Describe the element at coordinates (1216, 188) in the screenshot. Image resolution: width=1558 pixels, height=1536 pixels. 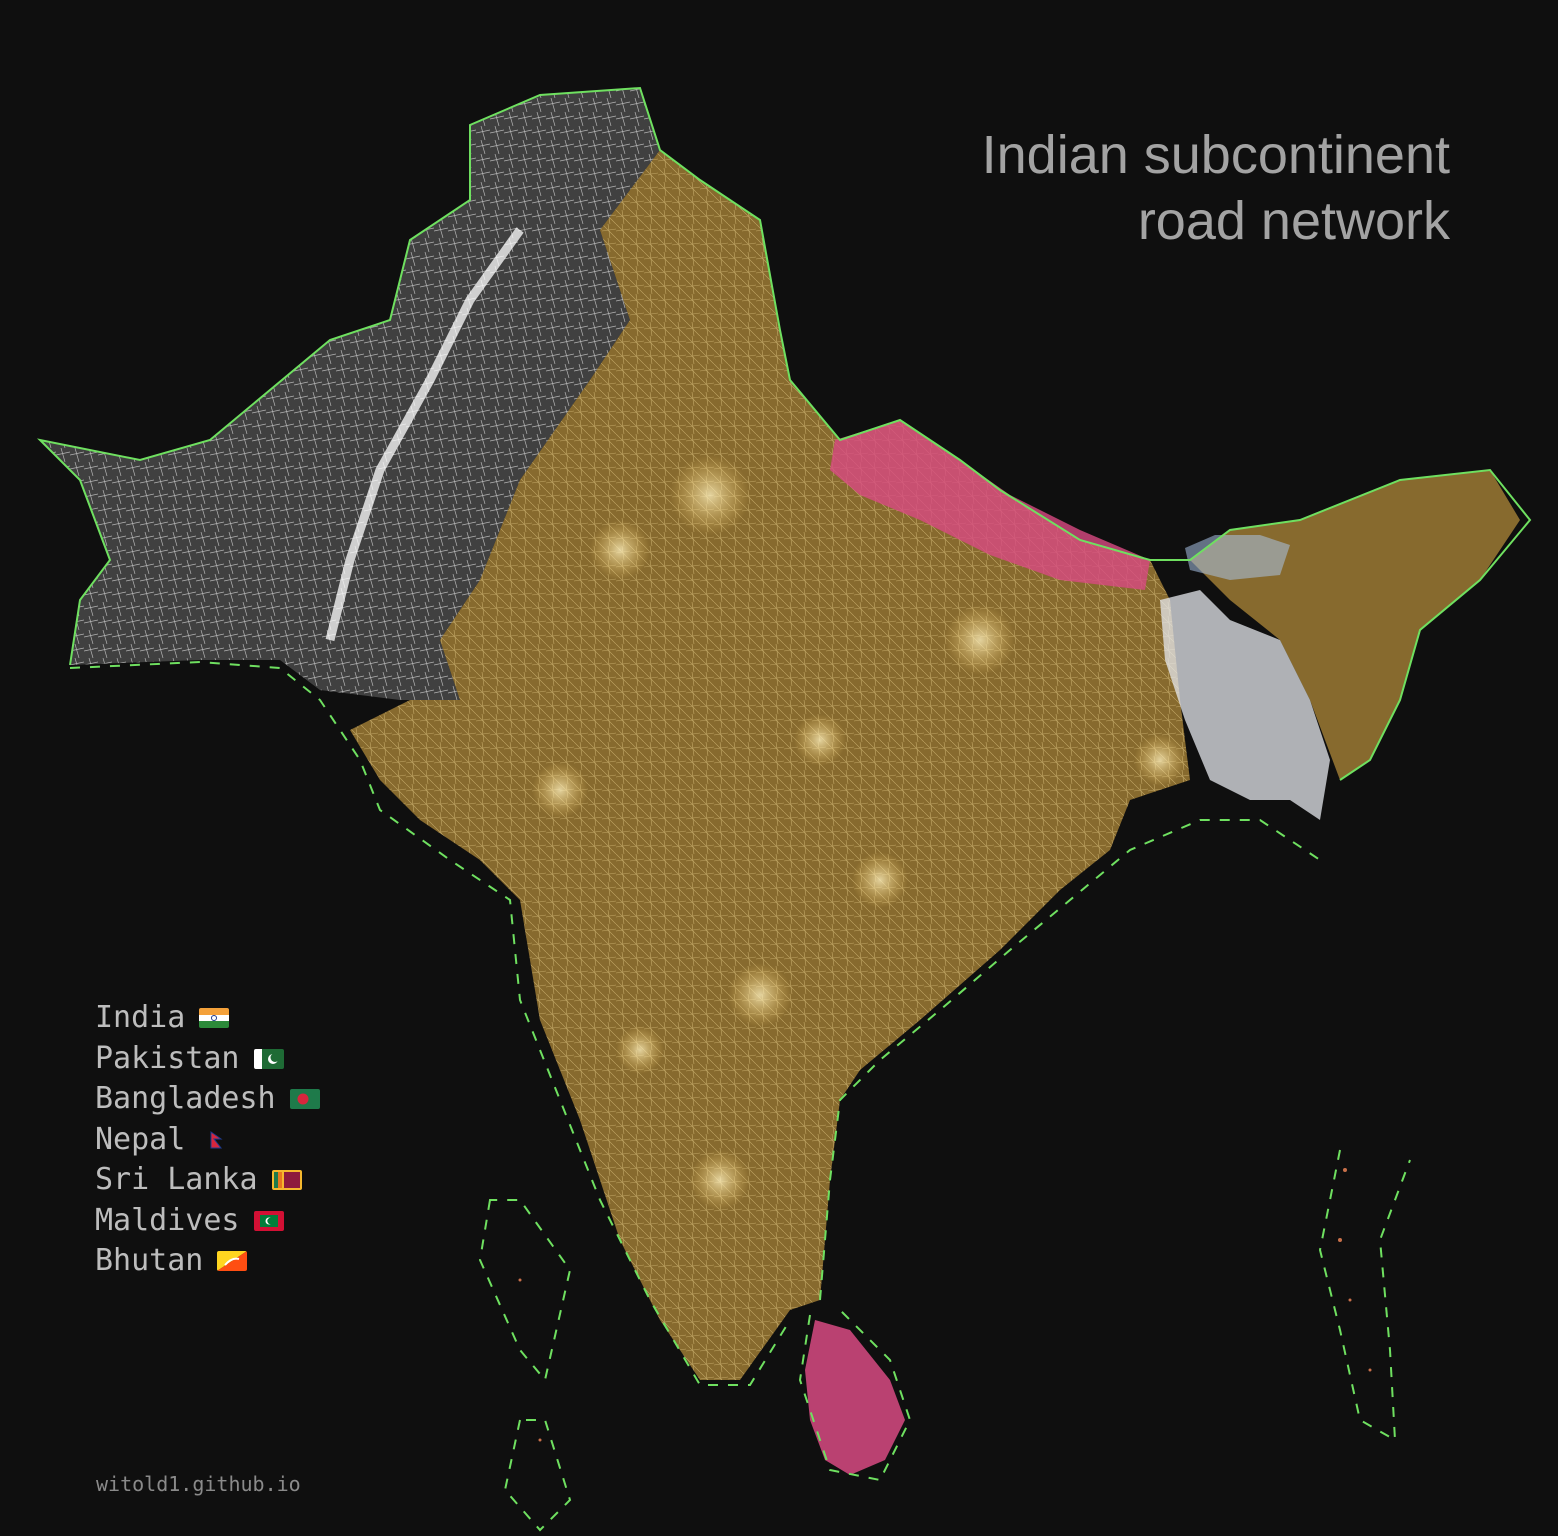
I see `map-title: Indian subcontinent road network` at that location.